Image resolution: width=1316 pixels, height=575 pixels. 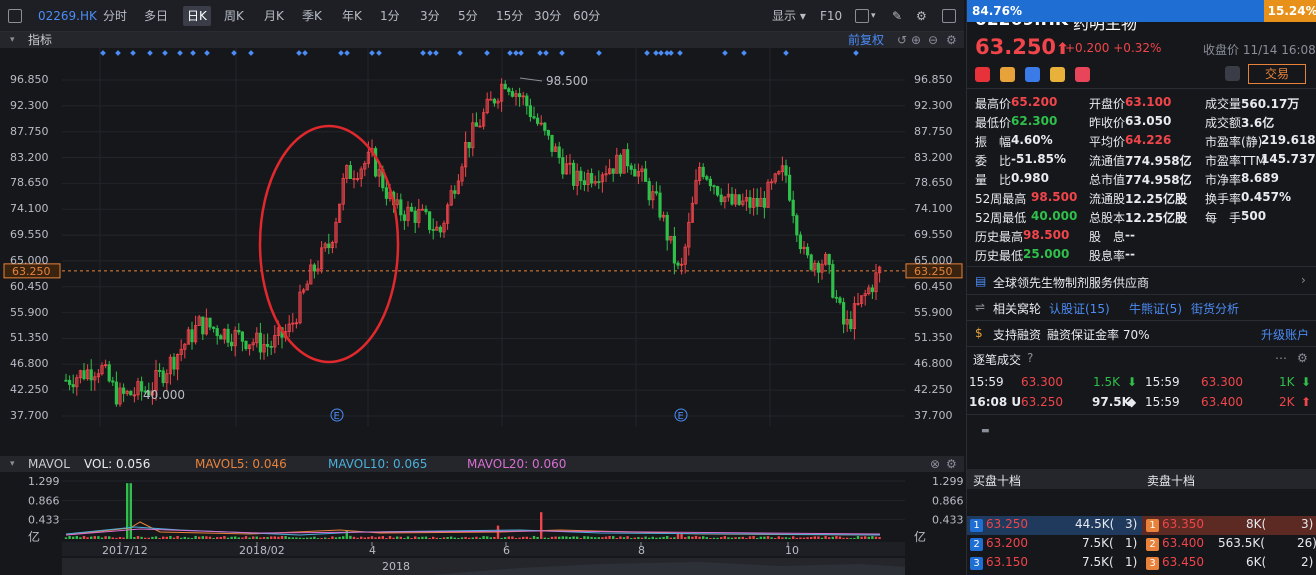 I want to click on street-analysis-link: 街货分析, so click(x=1215, y=309).